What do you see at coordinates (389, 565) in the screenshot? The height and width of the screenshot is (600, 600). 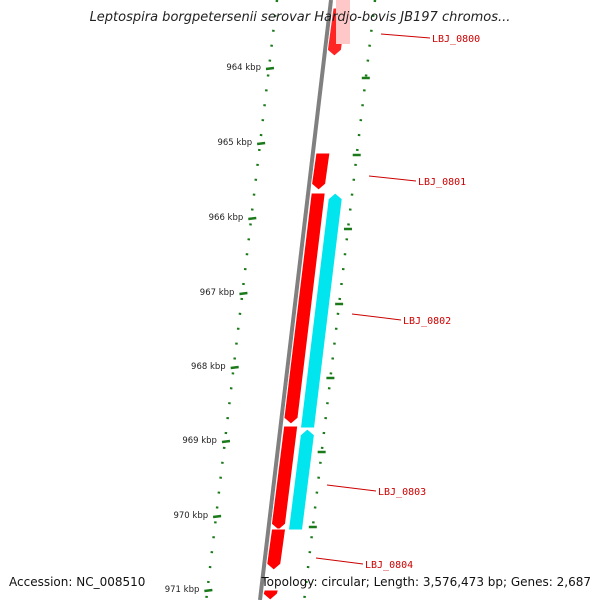 I see `gene-label-lbj_0804: LBJ_0804` at bounding box center [389, 565].